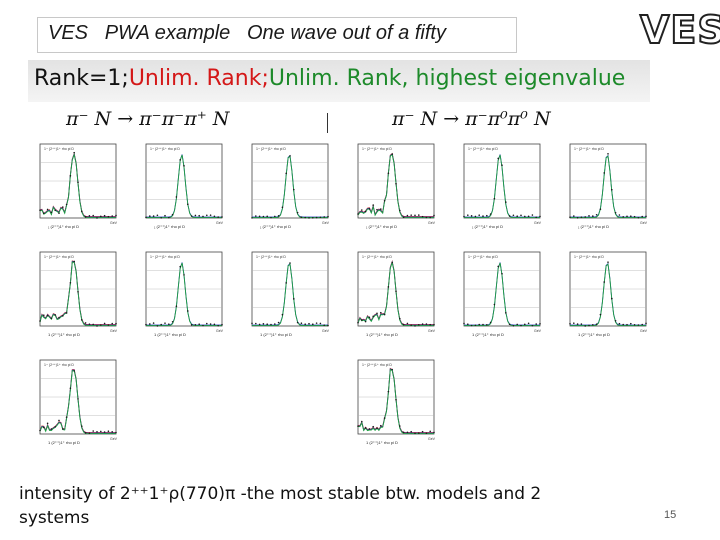 The image size is (720, 540). I want to click on banner-unlim: Unlim. Rank;, so click(198, 78).